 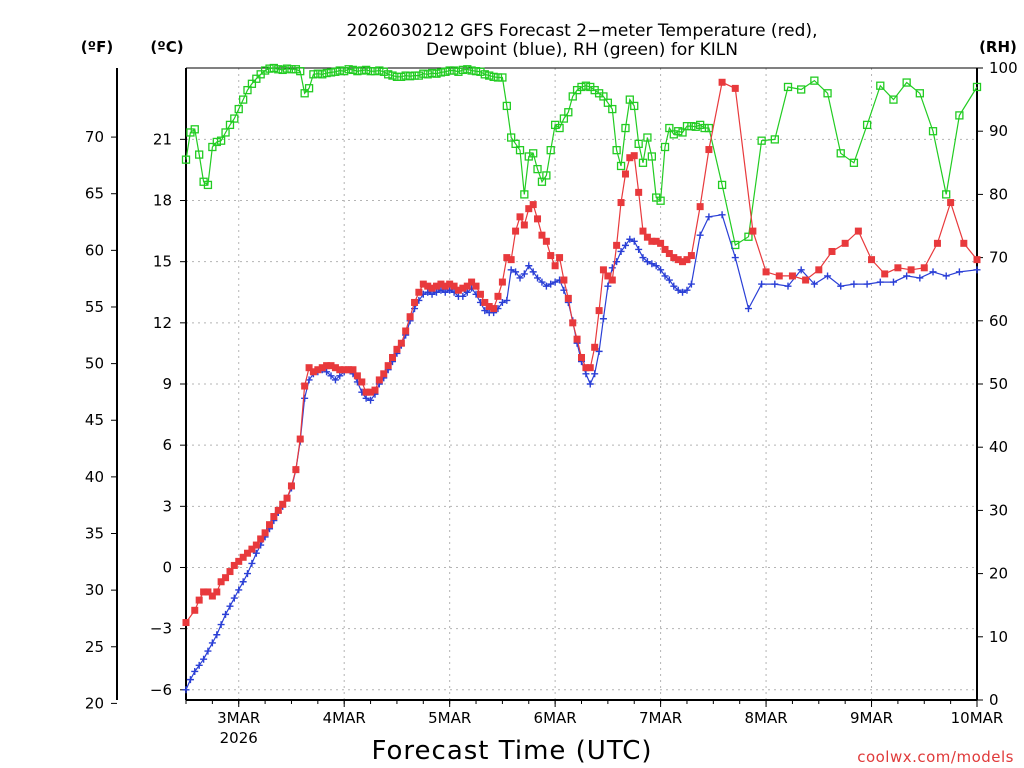 I want to click on celsius-tick-label: 15, so click(x=162, y=262).